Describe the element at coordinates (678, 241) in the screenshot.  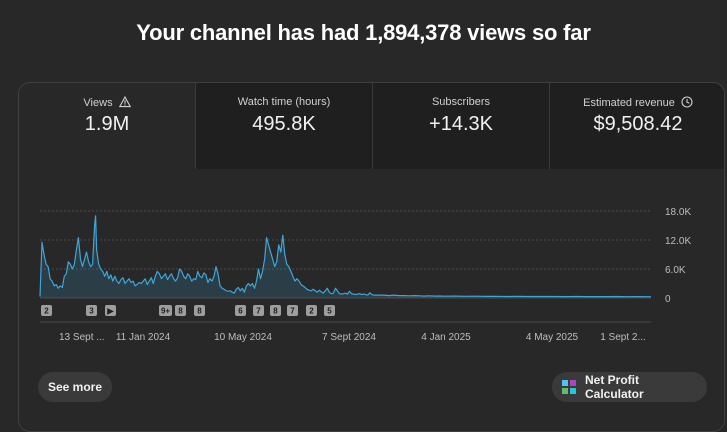
I see `y-tick-label: 12.0K` at that location.